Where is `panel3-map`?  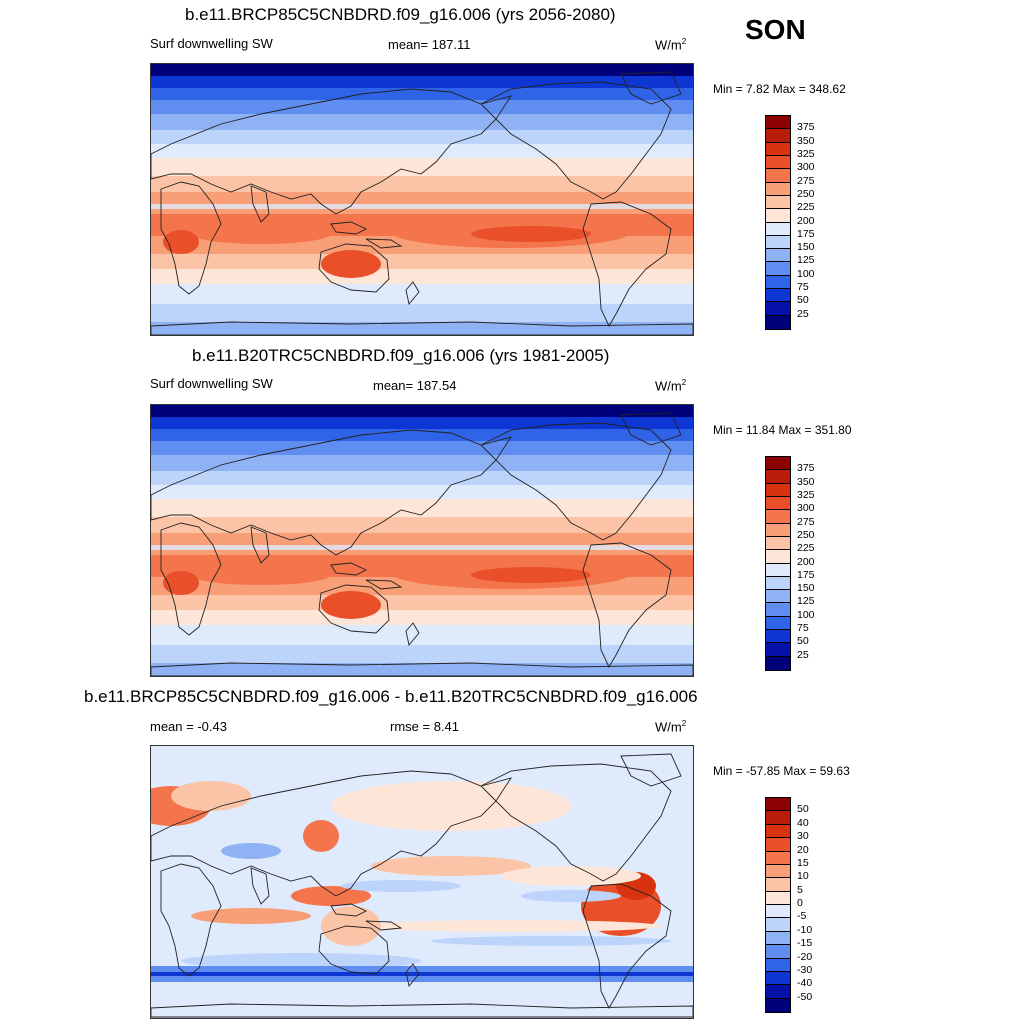
panel3-map is located at coordinates (422, 882).